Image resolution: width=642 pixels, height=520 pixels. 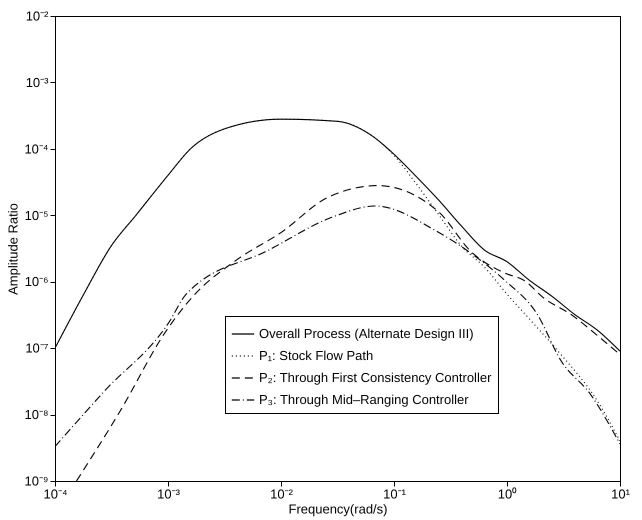 I want to click on x-tick-label: 10⁻¹, so click(x=395, y=494).